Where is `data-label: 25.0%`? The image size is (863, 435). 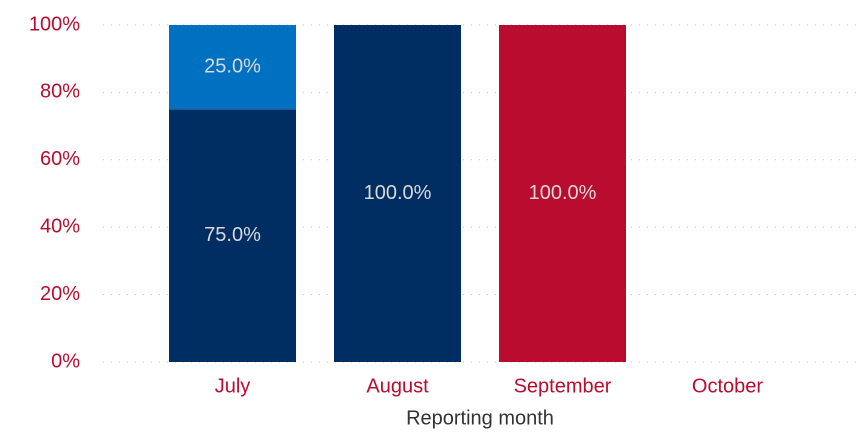
data-label: 25.0% is located at coordinates (232, 66).